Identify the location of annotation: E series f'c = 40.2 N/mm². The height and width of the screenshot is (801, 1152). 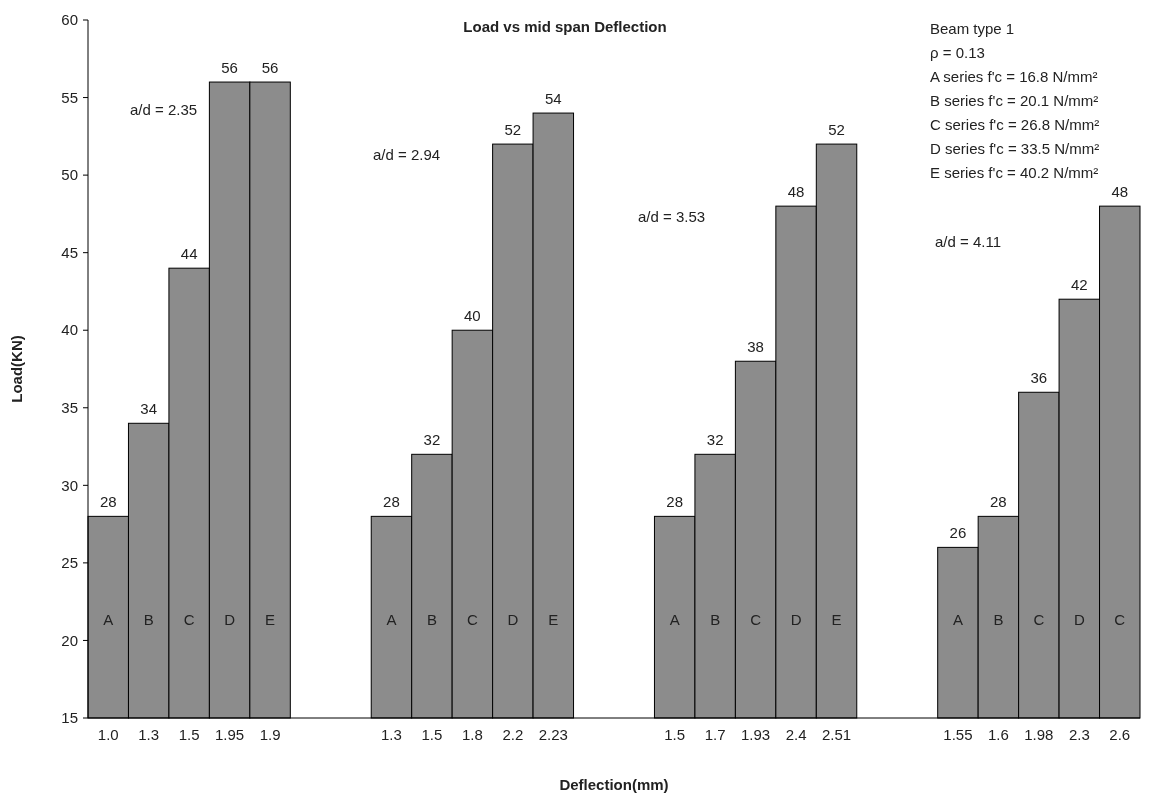
(1014, 172).